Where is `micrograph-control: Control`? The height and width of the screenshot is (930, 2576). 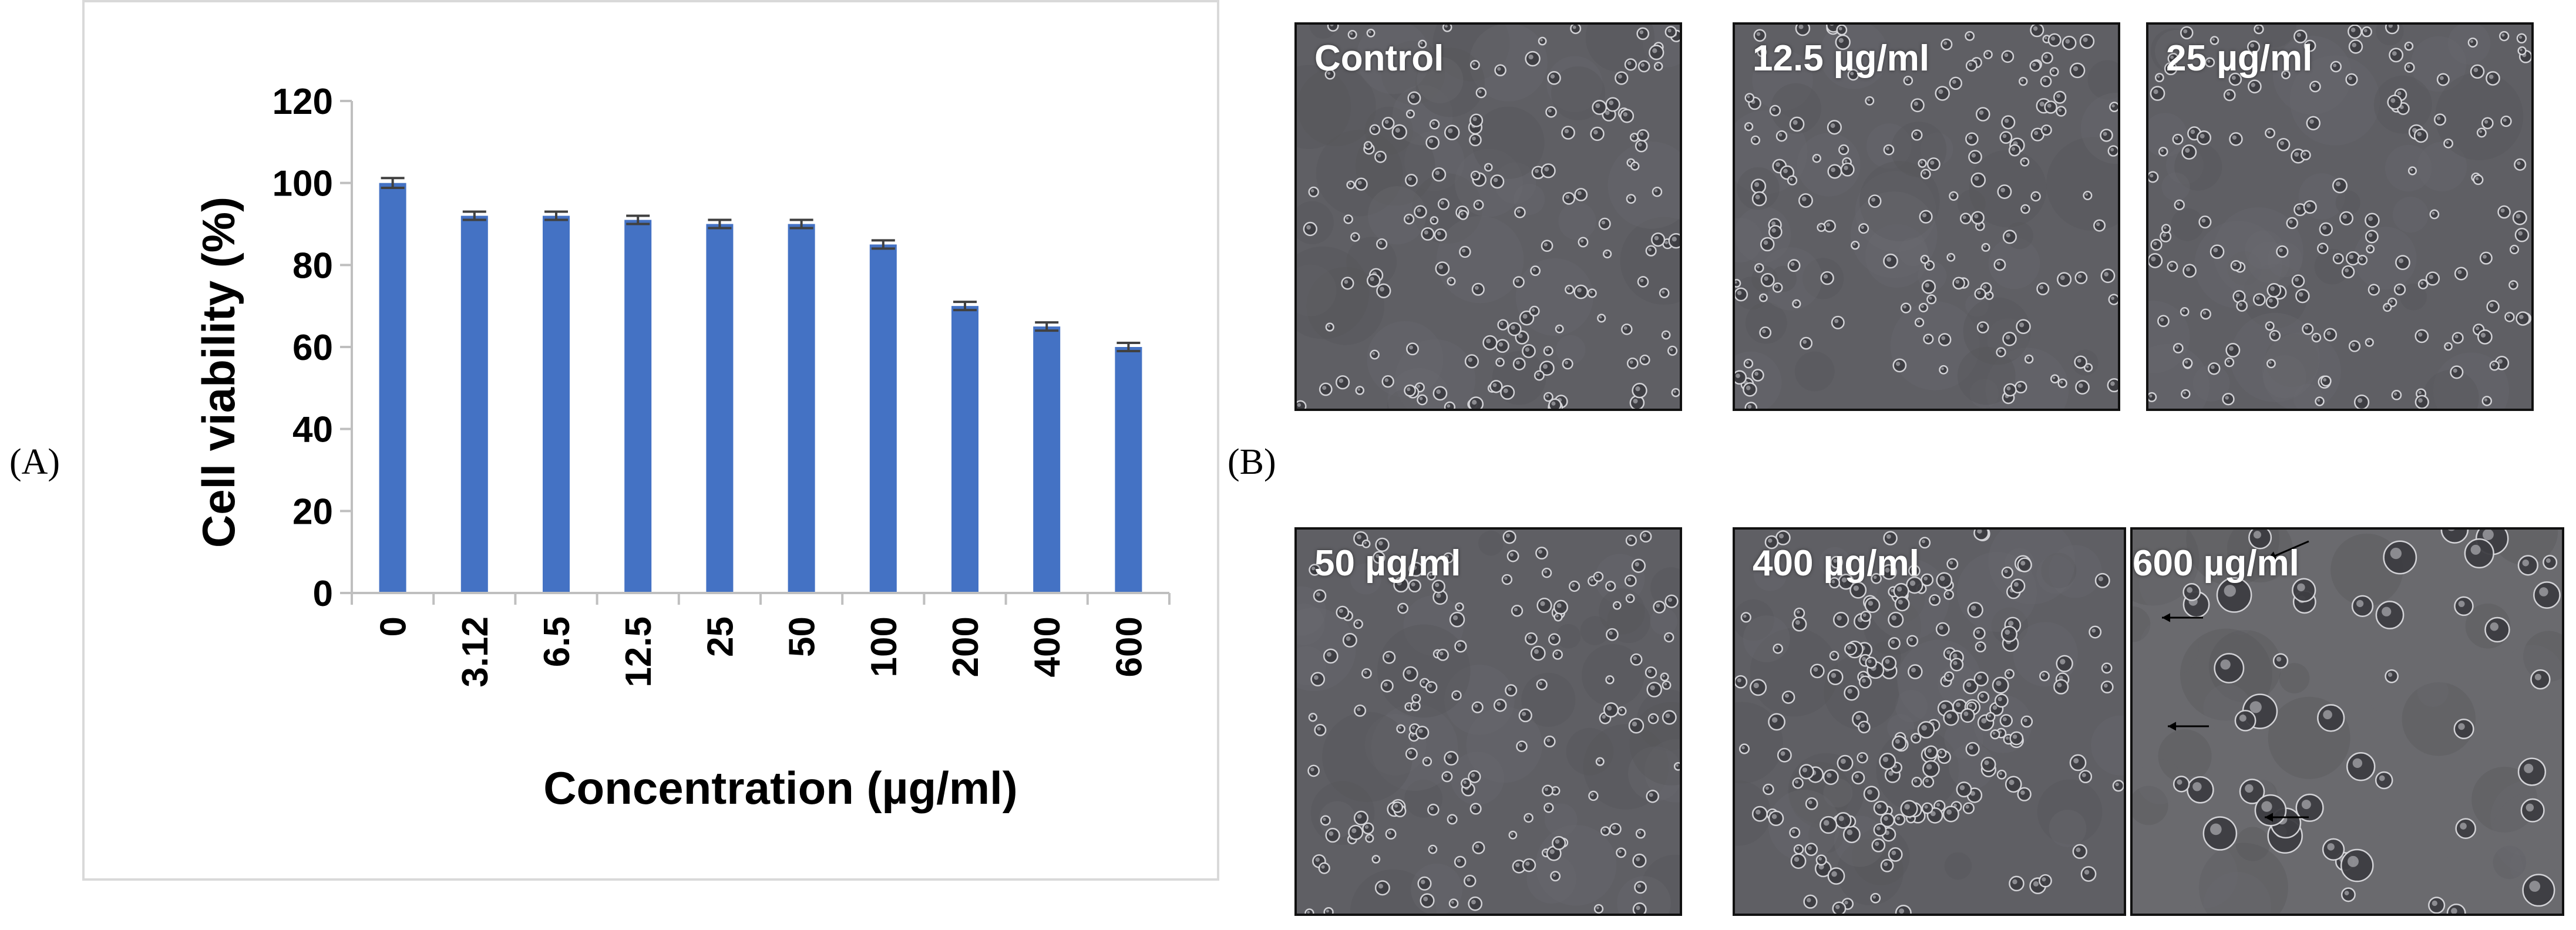
micrograph-control: Control is located at coordinates (1488, 216).